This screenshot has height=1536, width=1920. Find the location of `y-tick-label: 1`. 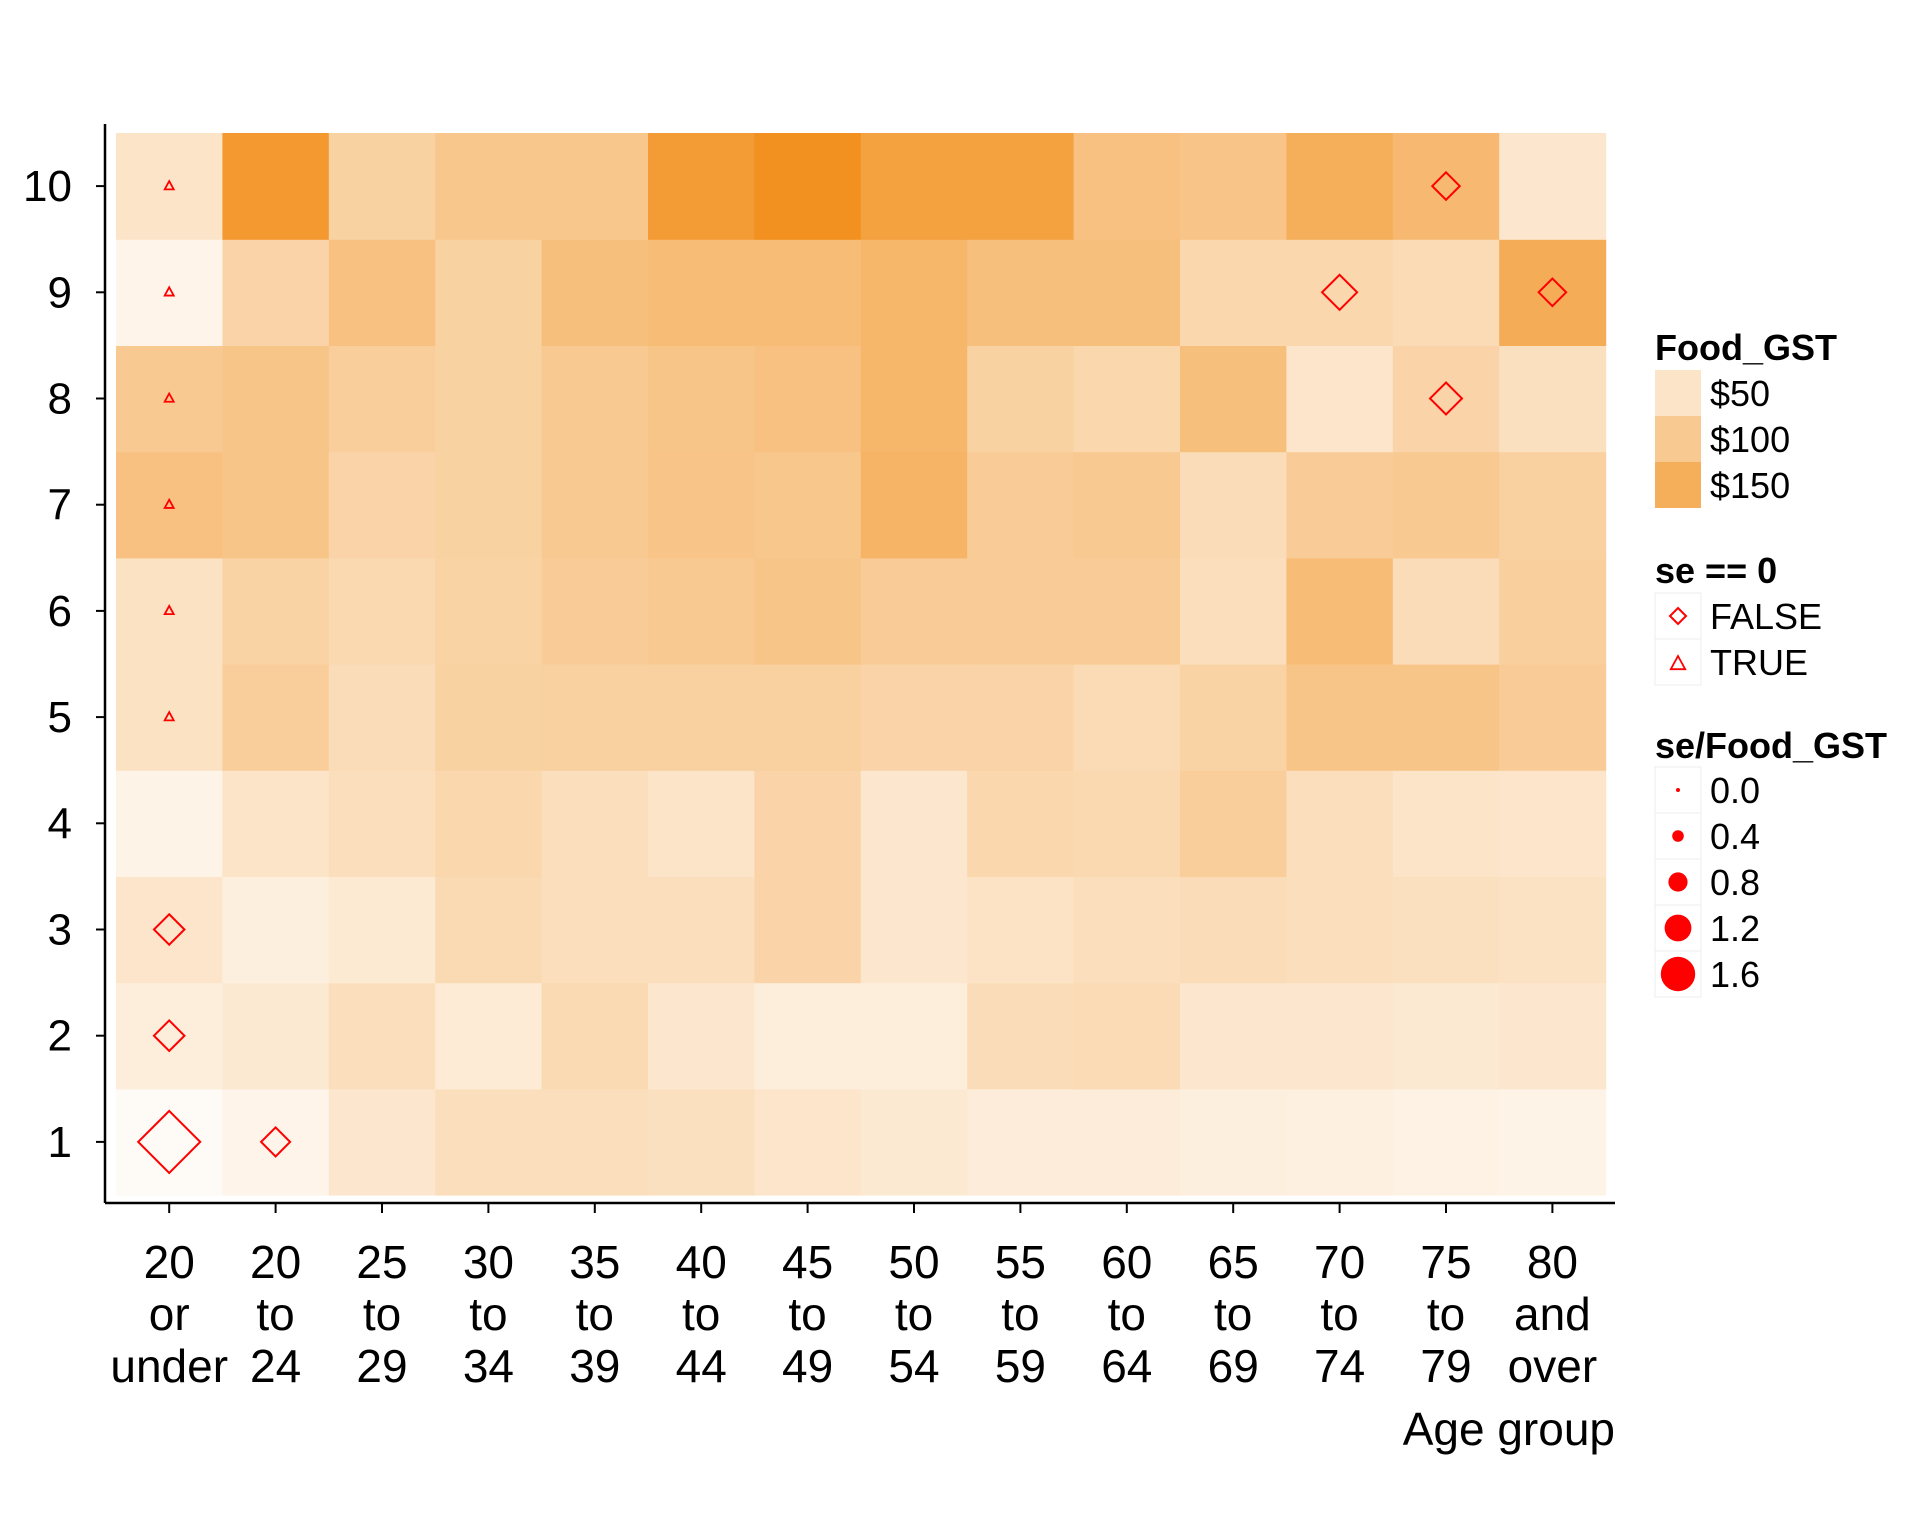

y-tick-label: 1 is located at coordinates (60, 1142).